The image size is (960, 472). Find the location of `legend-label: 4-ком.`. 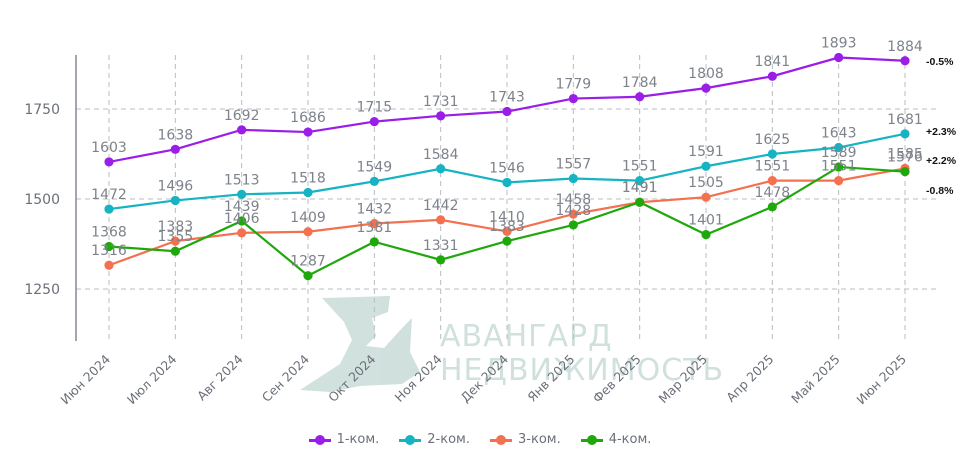

legend-label: 4-ком. is located at coordinates (630, 439).